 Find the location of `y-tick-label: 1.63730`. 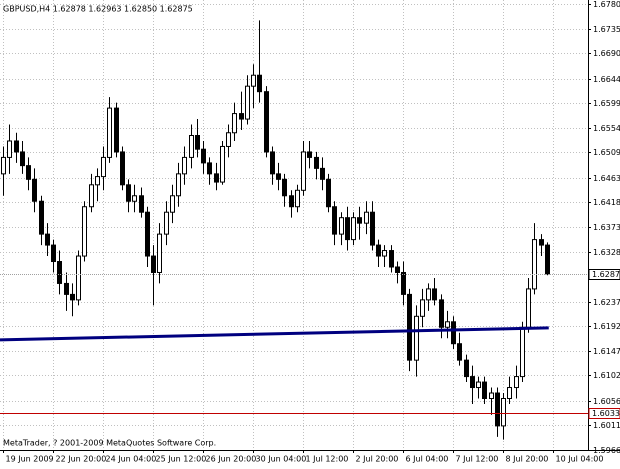

y-tick-label: 1.63730 is located at coordinates (606, 227).